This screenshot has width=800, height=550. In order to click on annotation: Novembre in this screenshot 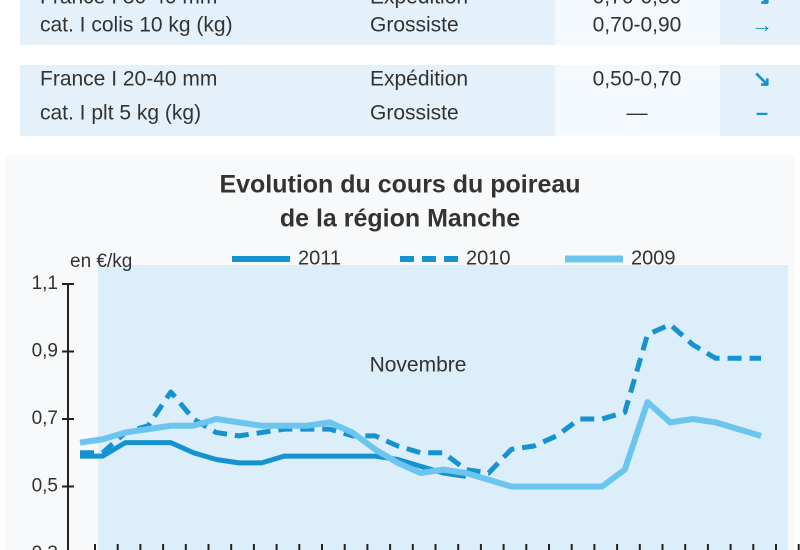, I will do `click(418, 365)`.